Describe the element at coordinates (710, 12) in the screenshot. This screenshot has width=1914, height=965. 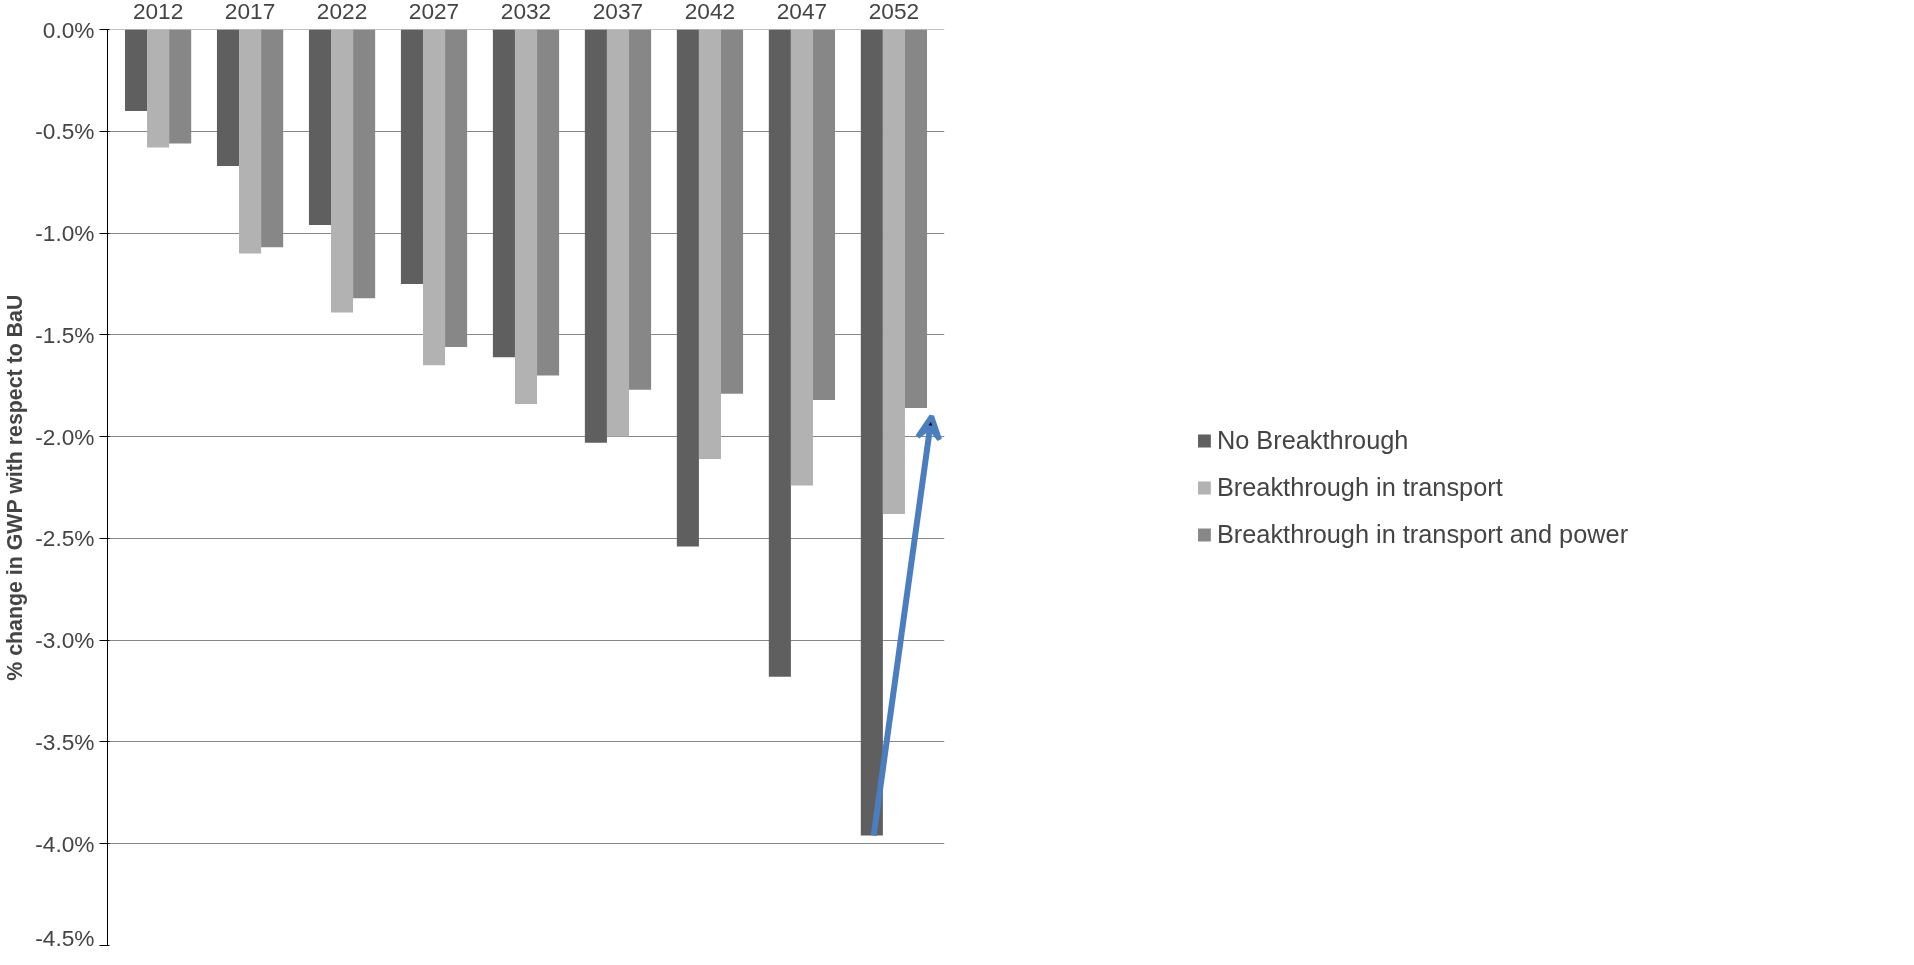
I see `x-tick-label: 2042` at that location.